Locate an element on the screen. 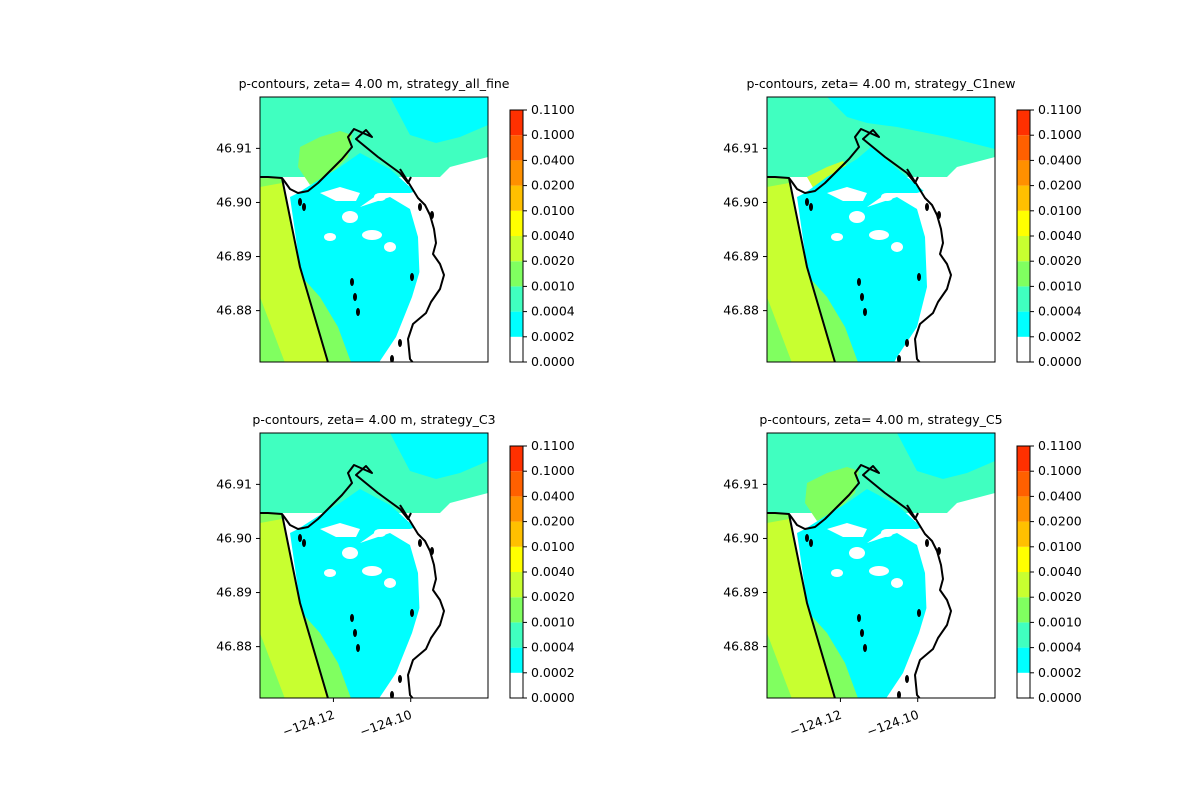  panel-title: p-contours, zeta= 4.00 m, strategy_C5 is located at coordinates (880, 419).